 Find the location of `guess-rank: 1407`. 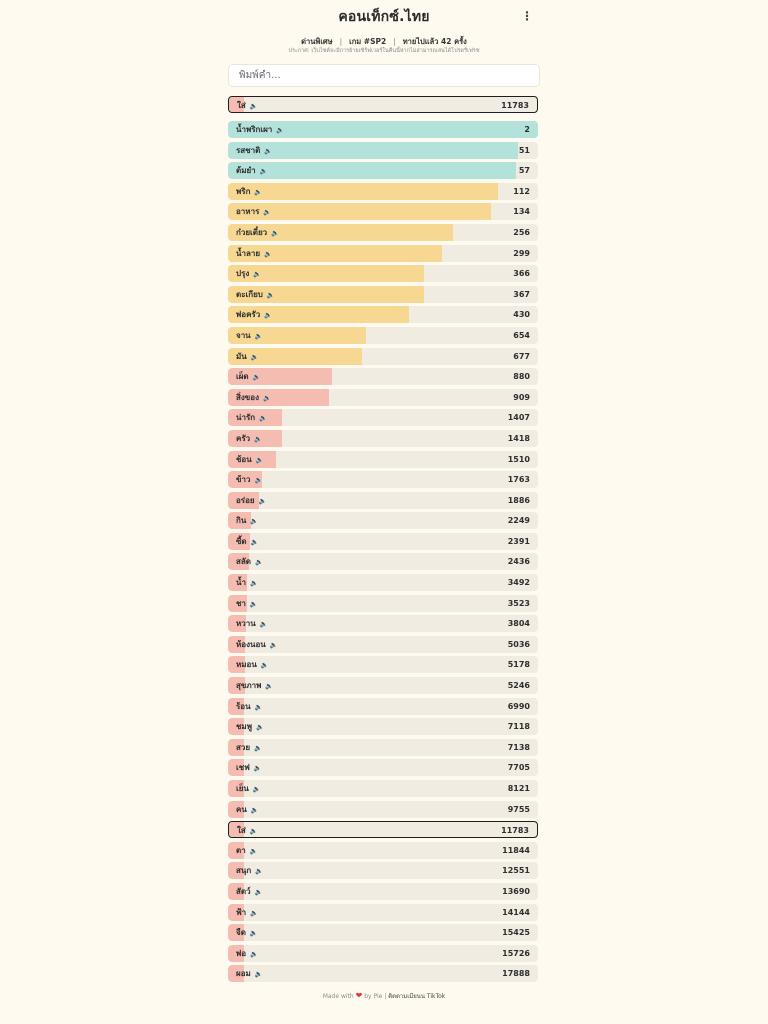

guess-rank: 1407 is located at coordinates (518, 418).